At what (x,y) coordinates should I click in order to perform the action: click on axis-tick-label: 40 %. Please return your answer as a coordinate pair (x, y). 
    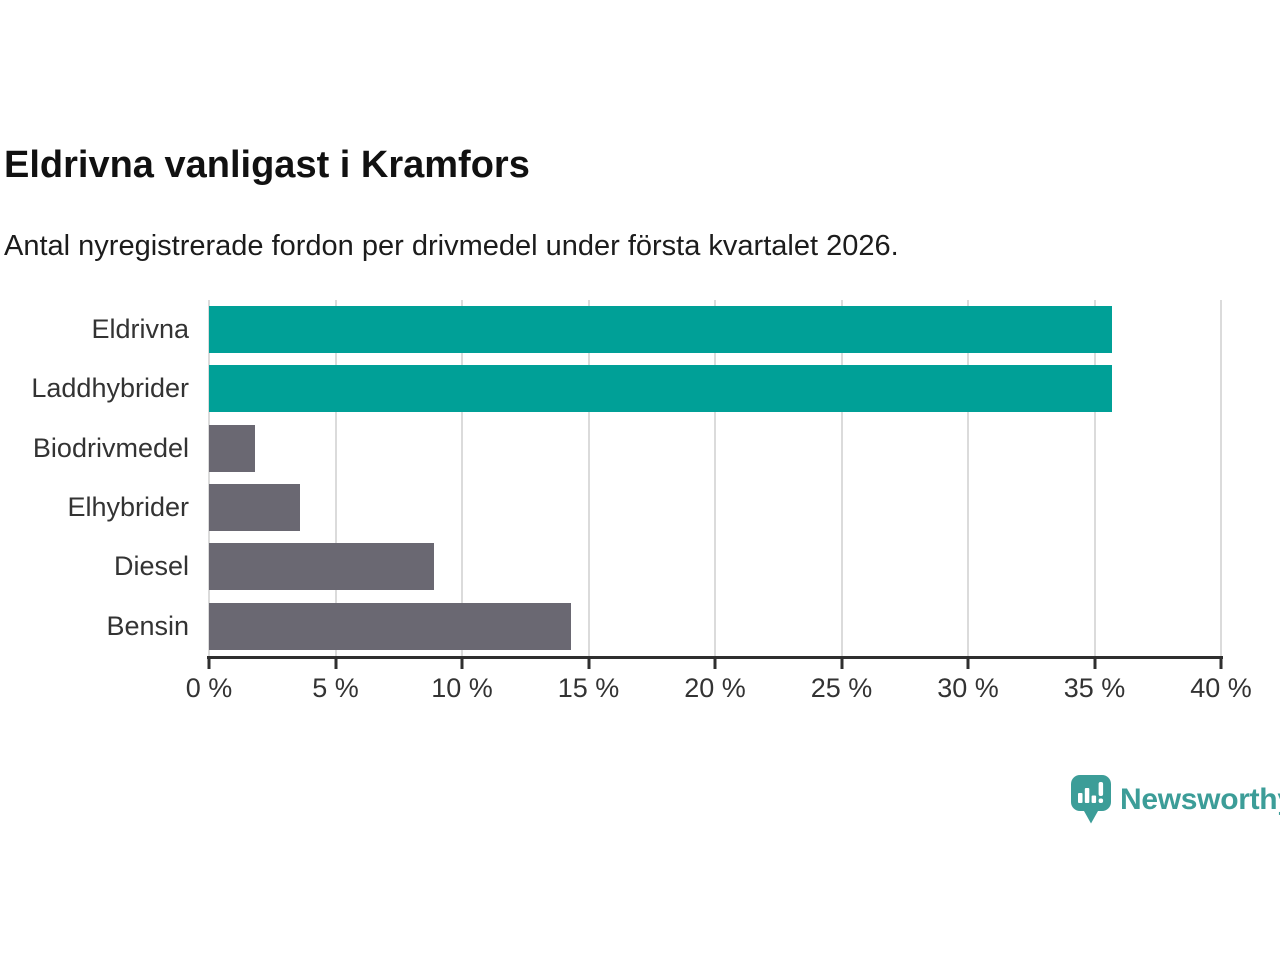
    Looking at the image, I should click on (1221, 688).